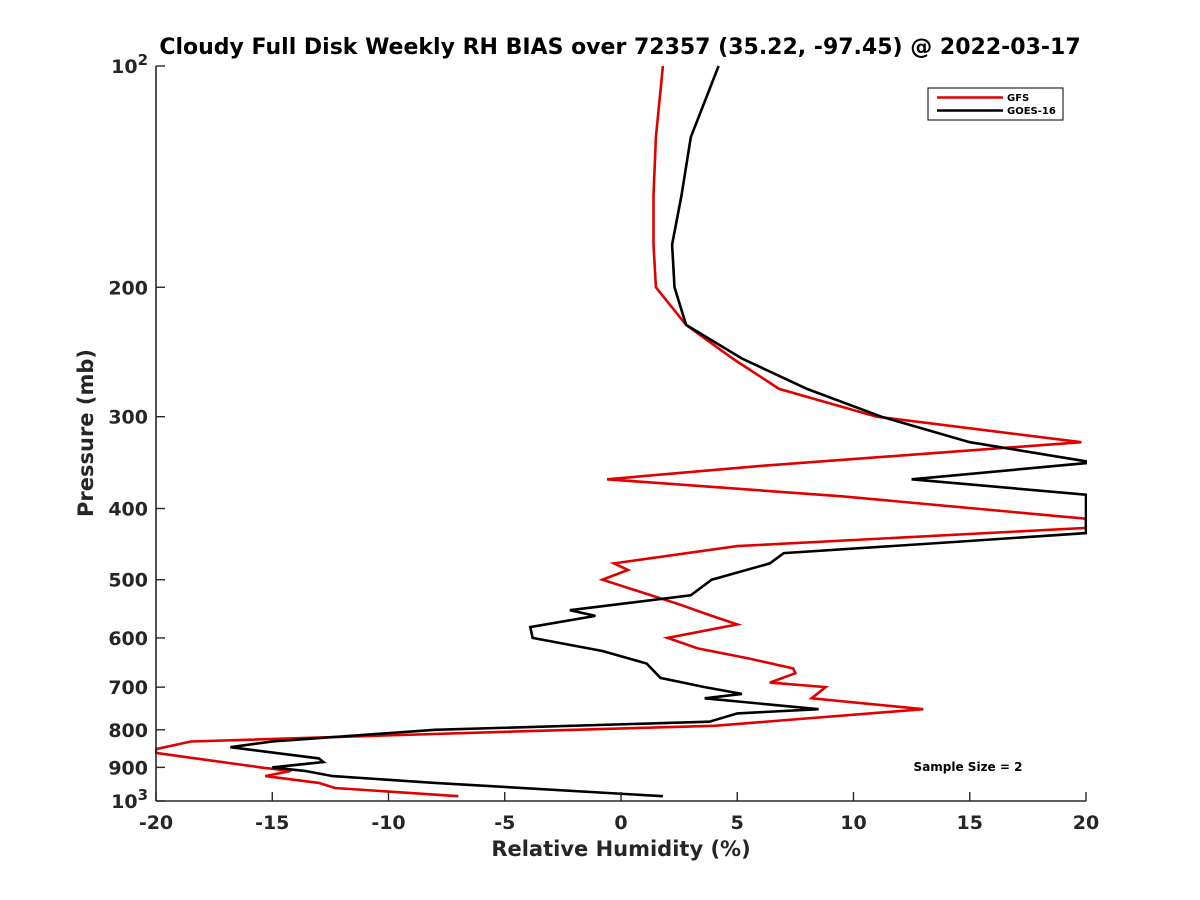  I want to click on x-tick-label: -20, so click(156, 823).